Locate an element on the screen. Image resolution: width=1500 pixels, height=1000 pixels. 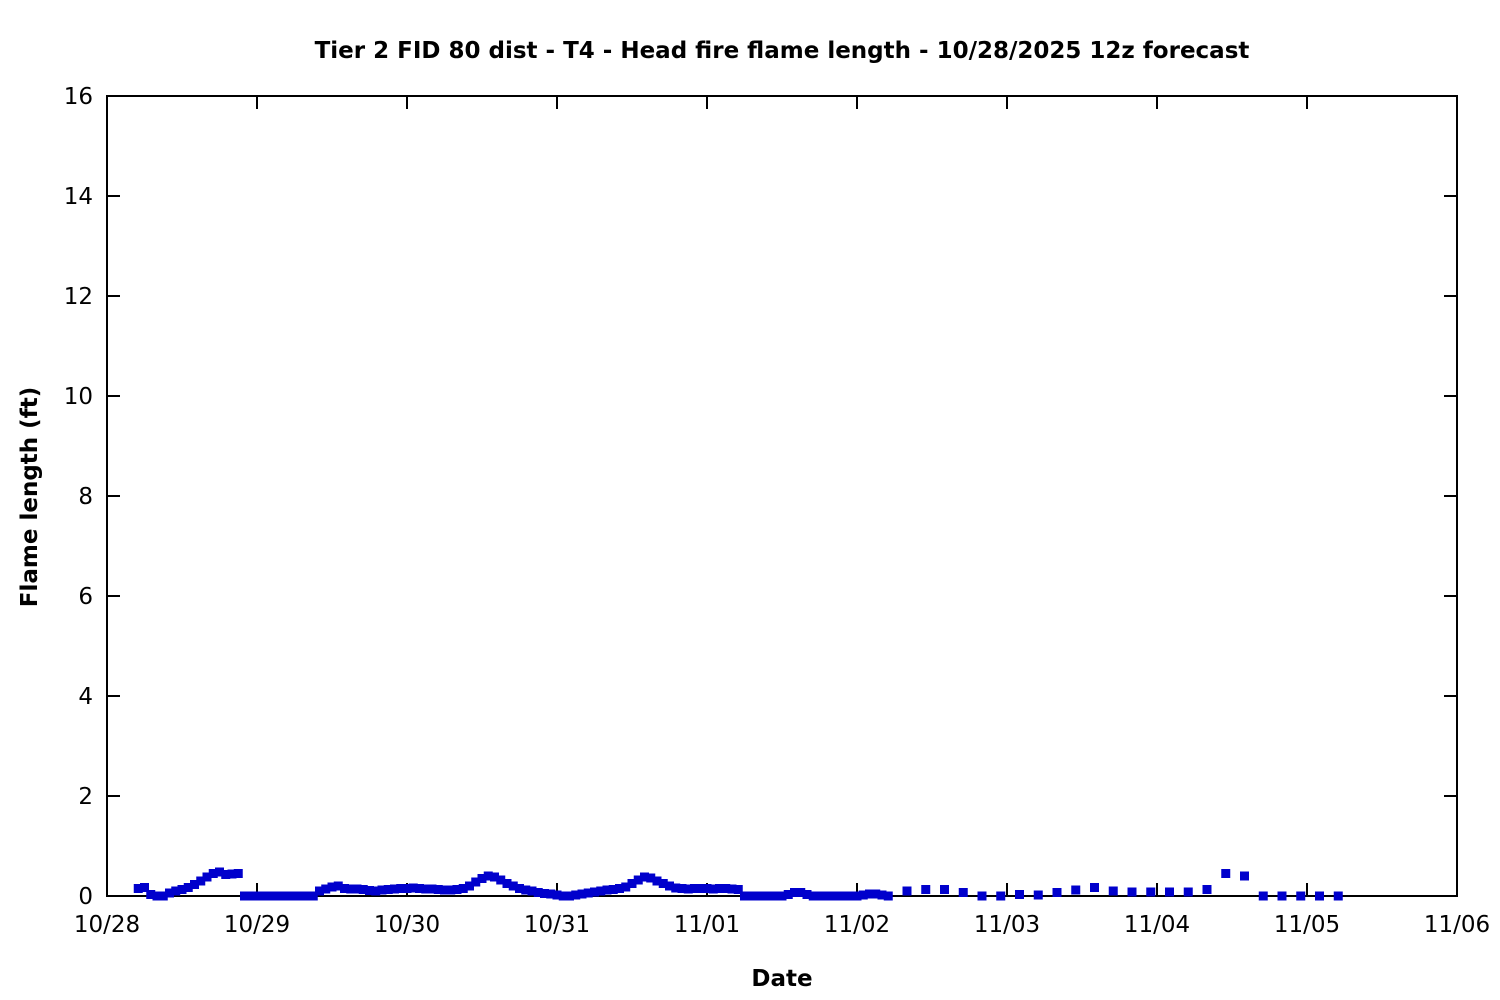
y-tick-label: 8 is located at coordinates (85, 497).